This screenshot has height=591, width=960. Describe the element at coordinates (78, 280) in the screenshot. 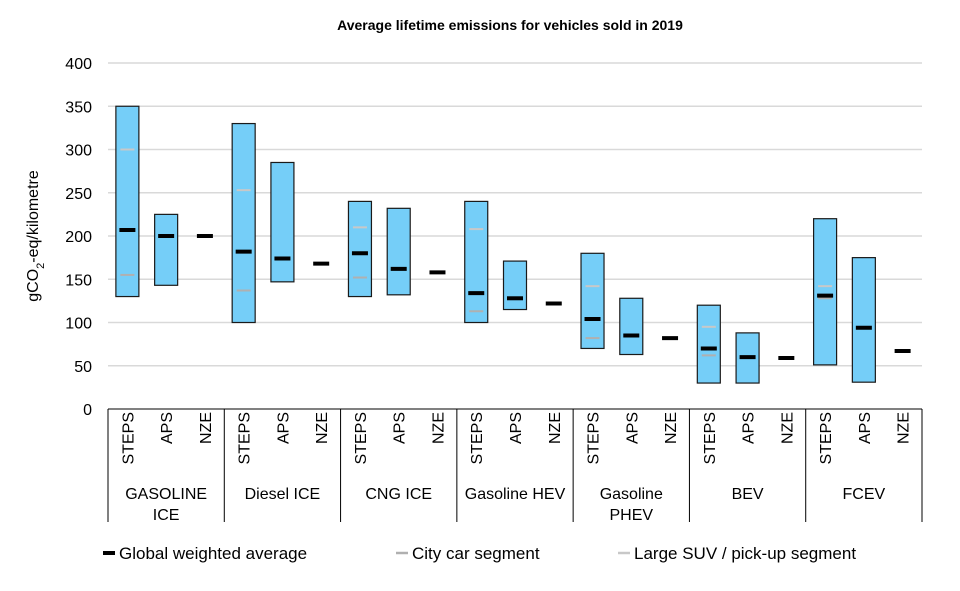

I see `y-tick-label: 150` at that location.